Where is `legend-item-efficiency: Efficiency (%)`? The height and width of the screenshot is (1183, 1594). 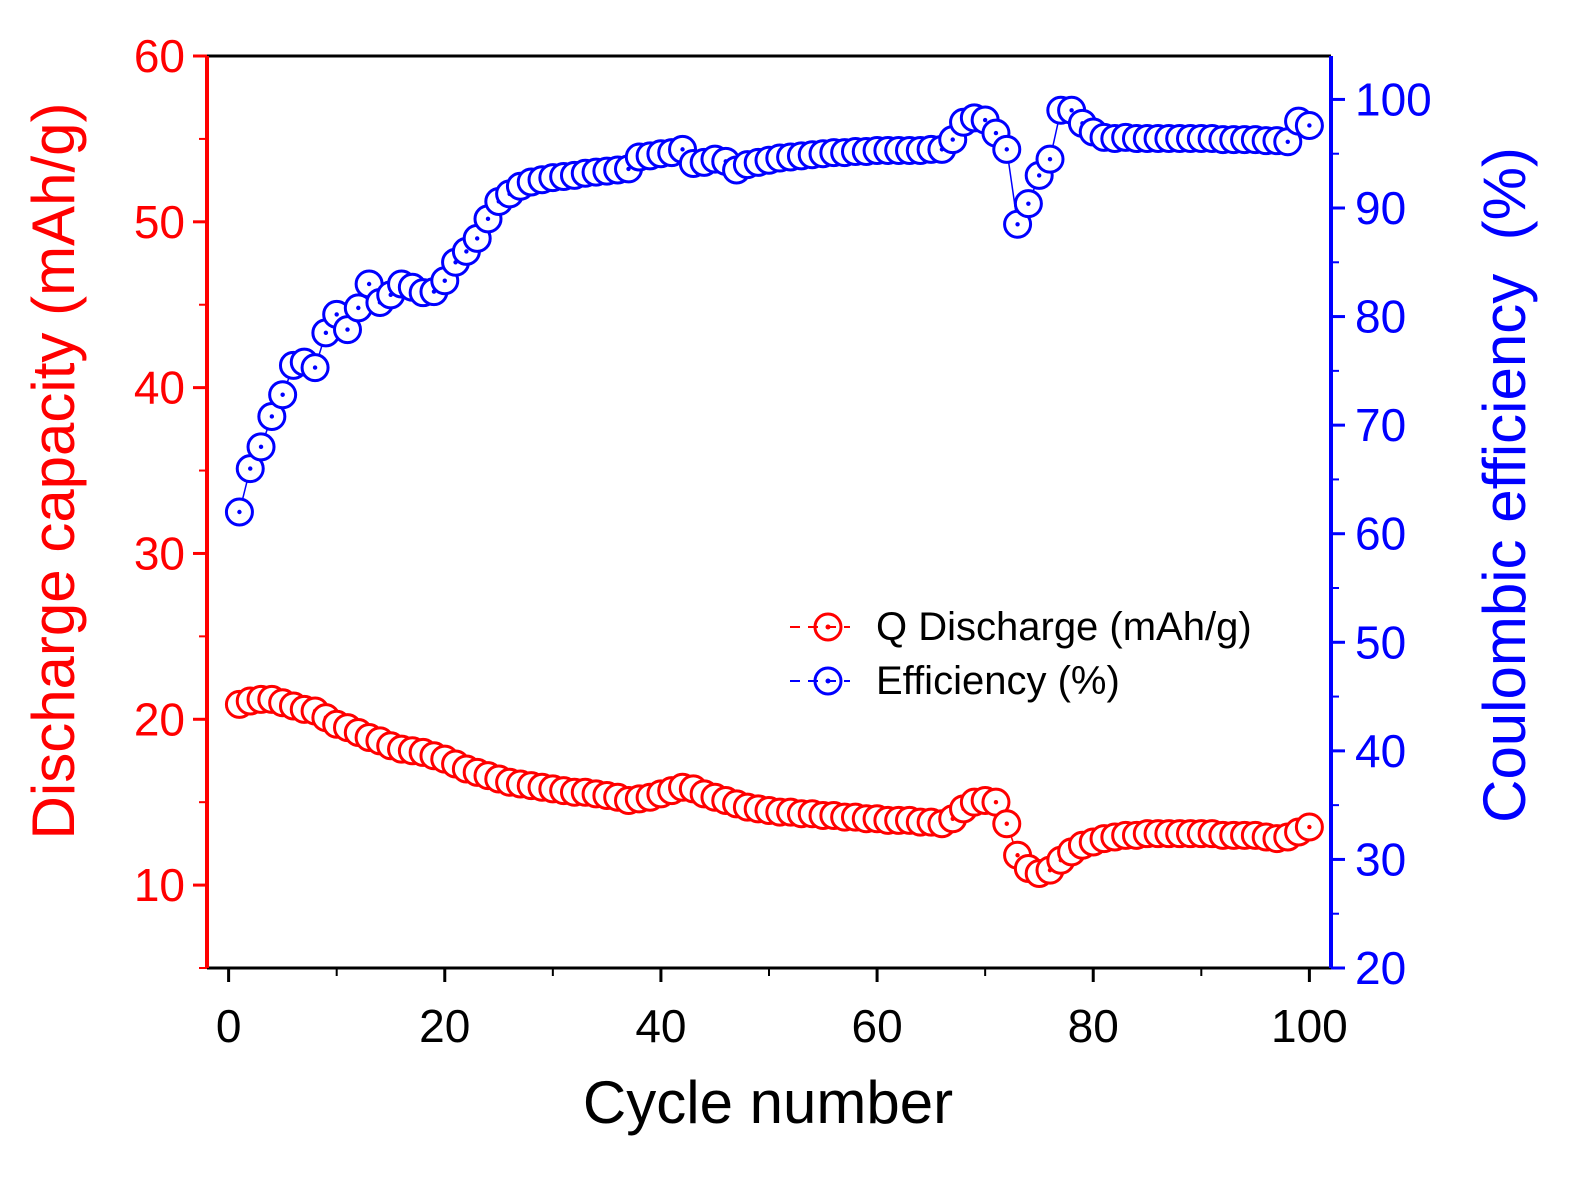 legend-item-efficiency: Efficiency (%) is located at coordinates (955, 681).